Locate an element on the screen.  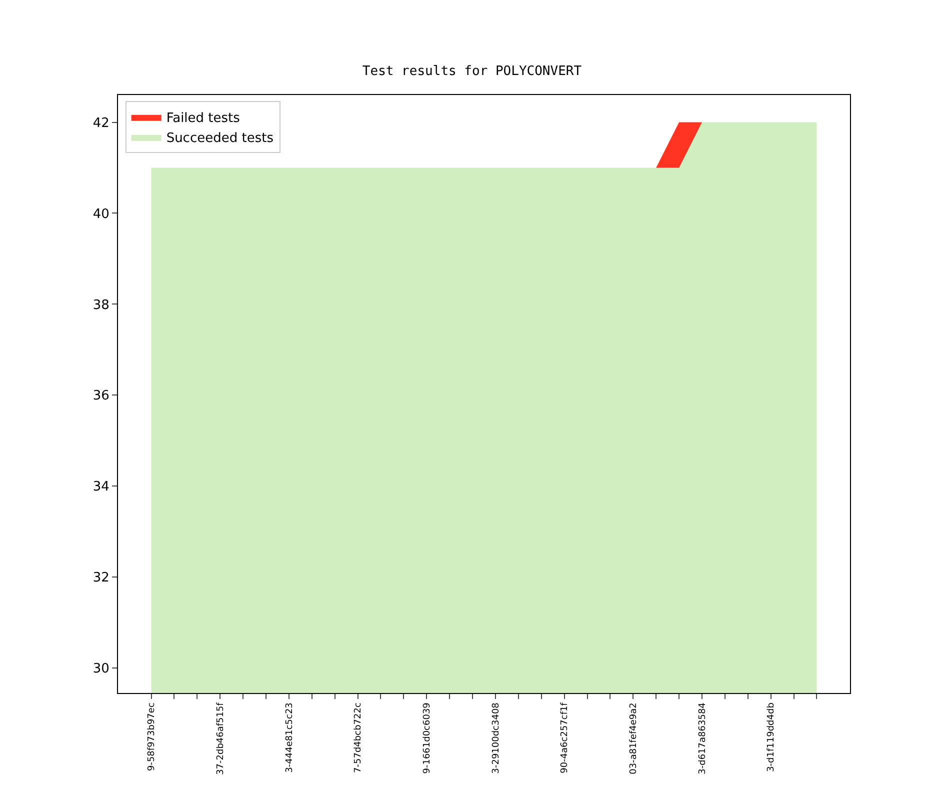
x-tick-label: 37-2db46af515f is located at coordinates (221, 738).